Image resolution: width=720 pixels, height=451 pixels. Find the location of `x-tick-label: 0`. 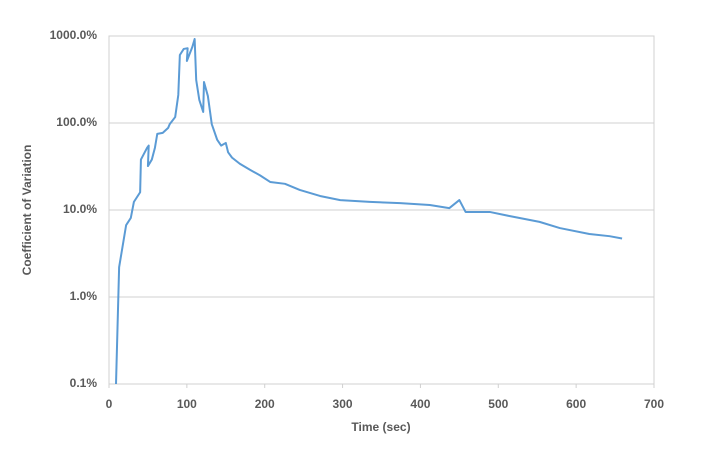

x-tick-label: 0 is located at coordinates (109, 404).